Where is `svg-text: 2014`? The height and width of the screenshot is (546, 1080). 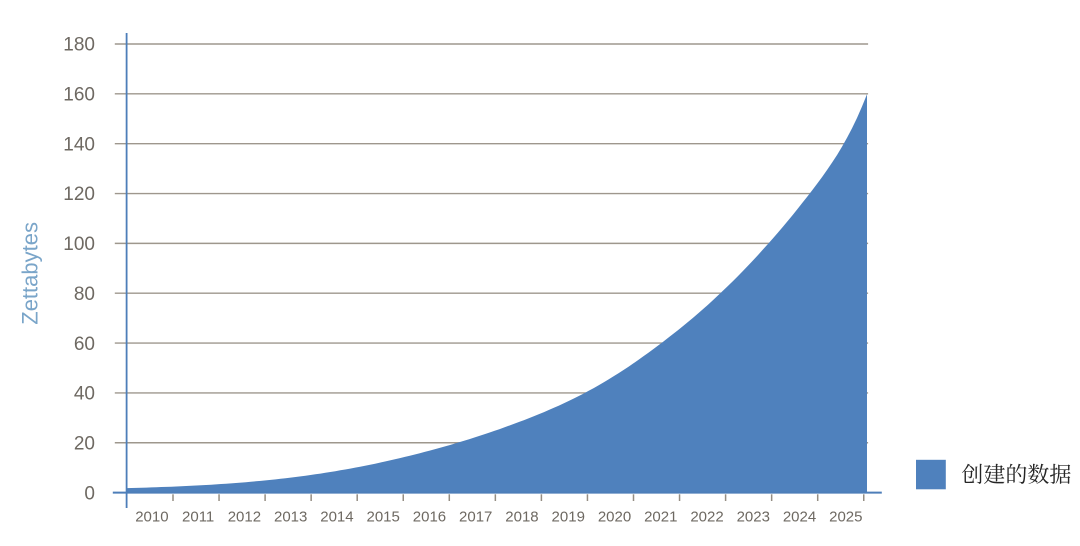 svg-text: 2014 is located at coordinates (336, 516).